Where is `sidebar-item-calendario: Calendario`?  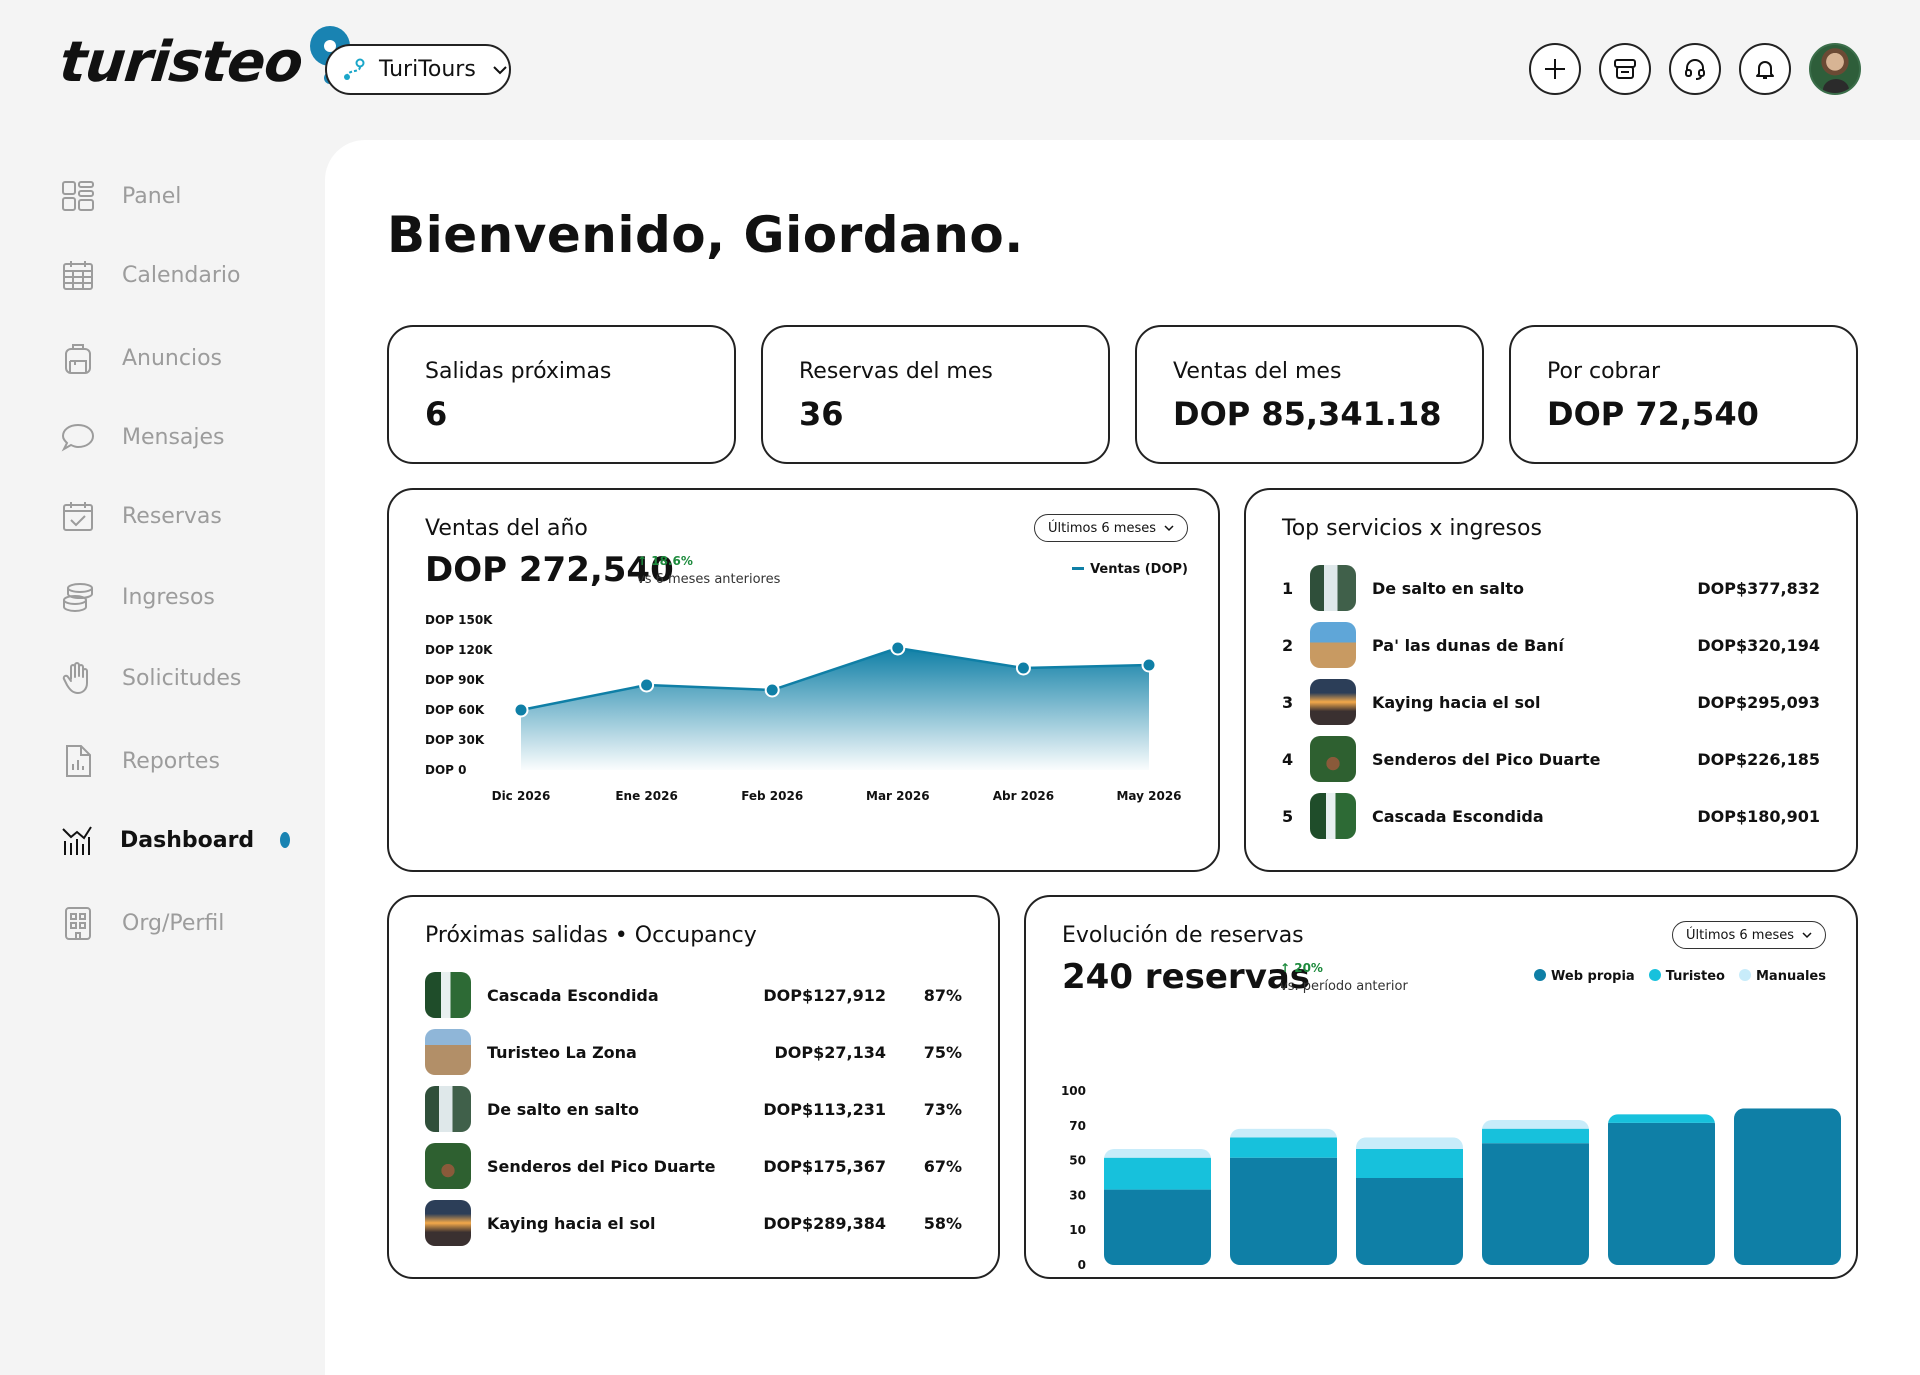 sidebar-item-calendario: Calendario is located at coordinates (175, 275).